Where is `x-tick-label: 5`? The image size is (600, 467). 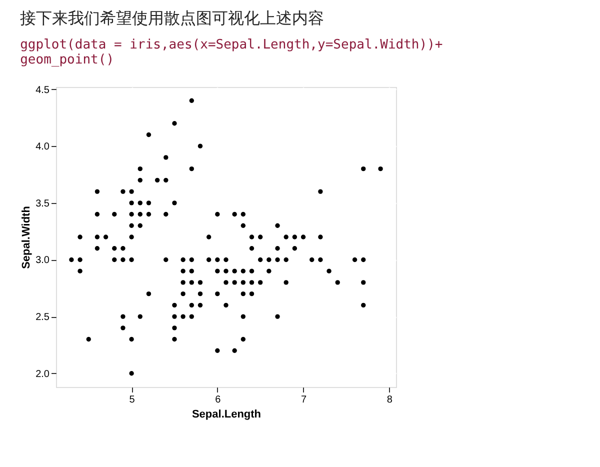 x-tick-label: 5 is located at coordinates (132, 400).